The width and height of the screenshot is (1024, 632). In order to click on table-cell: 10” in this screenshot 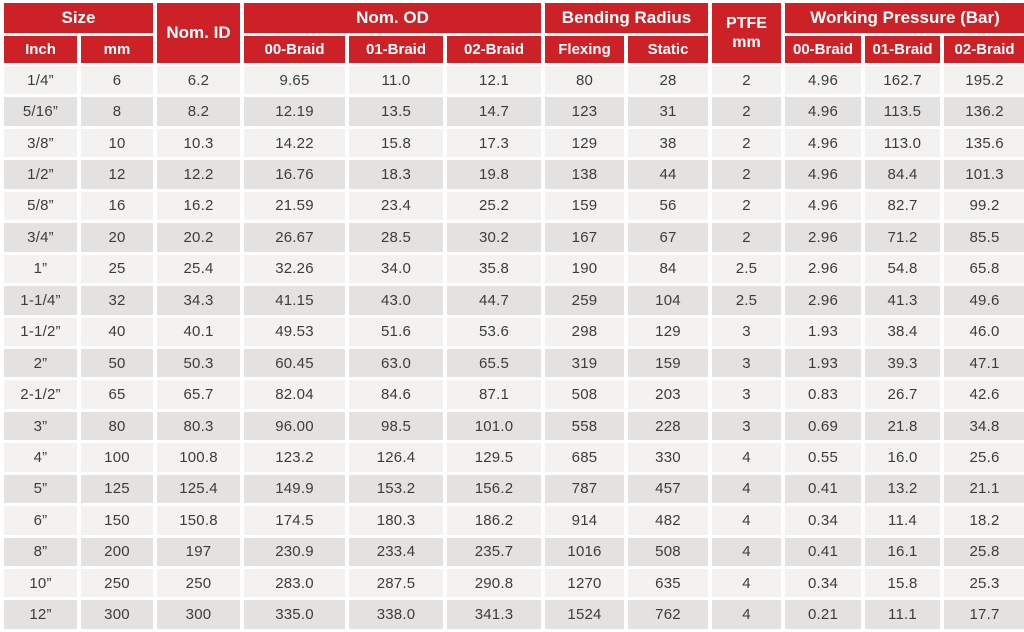, I will do `click(40, 583)`.